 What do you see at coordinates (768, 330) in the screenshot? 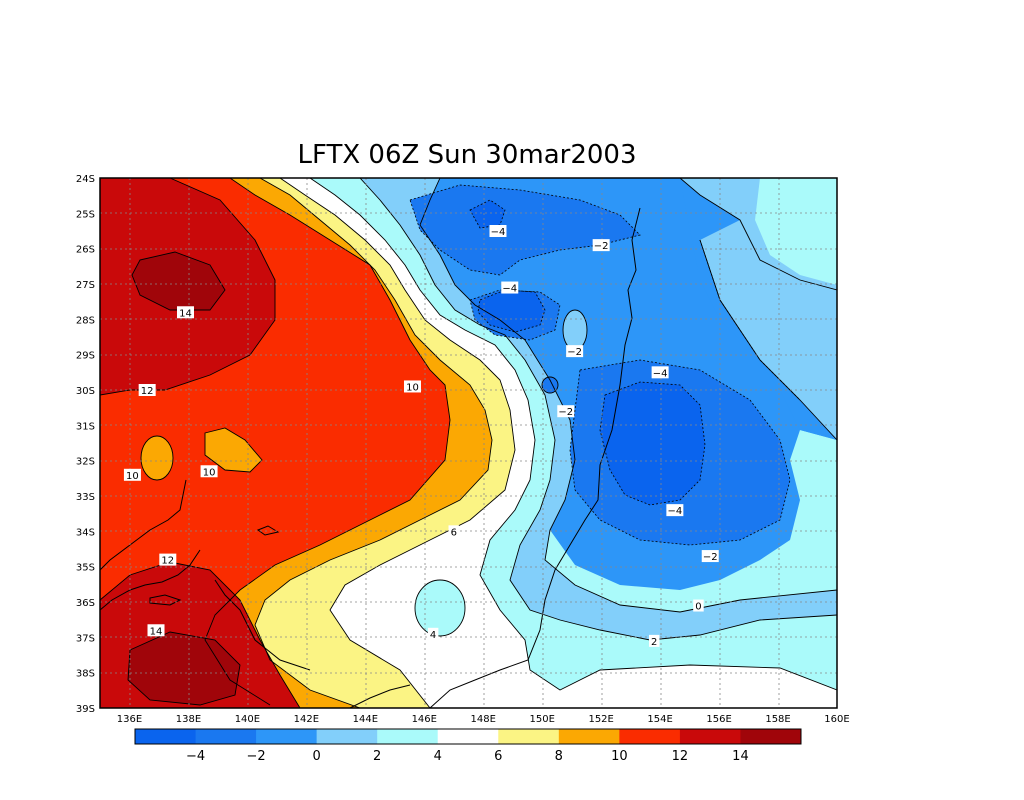
I see `contour-fill-0-band` at bounding box center [768, 330].